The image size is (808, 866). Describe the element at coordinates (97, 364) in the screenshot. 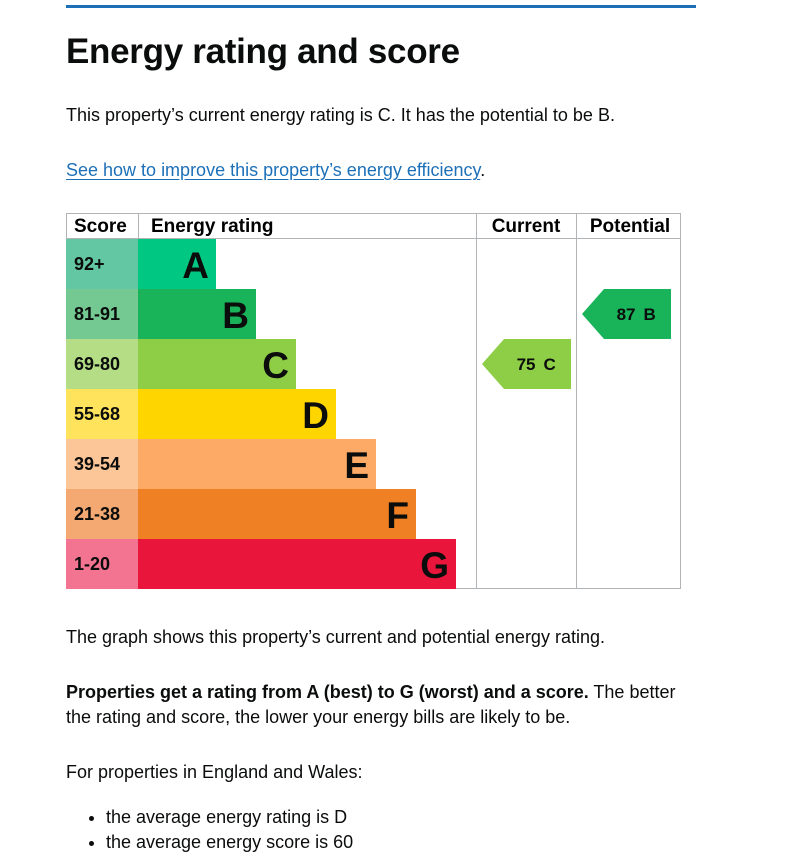

I see `score-label-c: 69-80` at that location.